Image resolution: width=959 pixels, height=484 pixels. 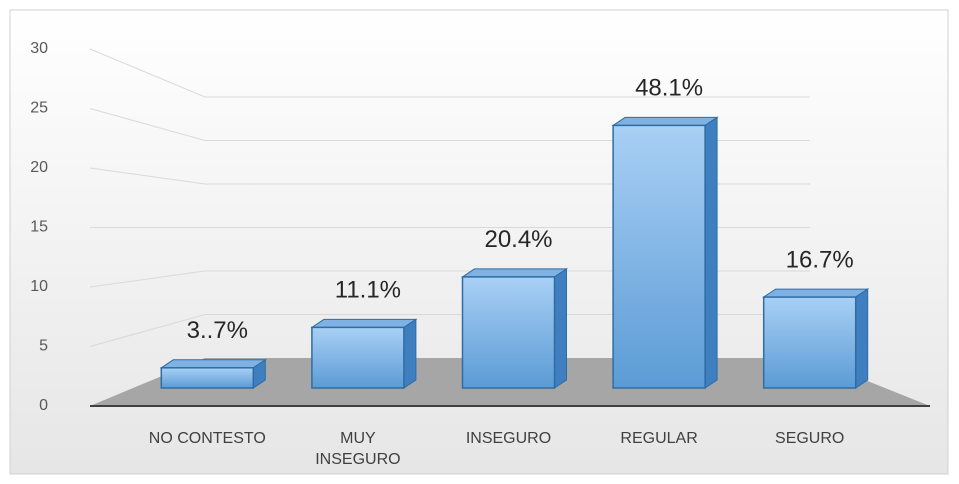 What do you see at coordinates (368, 290) in the screenshot?
I see `data-label: 11.1%` at bounding box center [368, 290].